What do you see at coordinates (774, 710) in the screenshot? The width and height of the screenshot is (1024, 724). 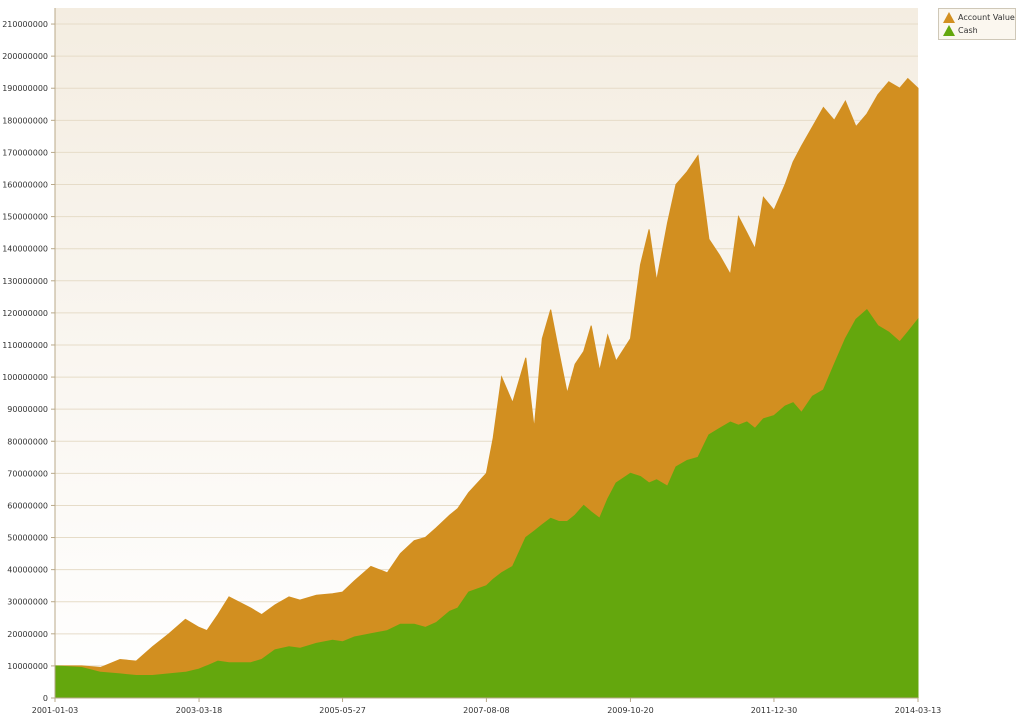 I see `x-tick-label-5: 2011-12-30` at bounding box center [774, 710].